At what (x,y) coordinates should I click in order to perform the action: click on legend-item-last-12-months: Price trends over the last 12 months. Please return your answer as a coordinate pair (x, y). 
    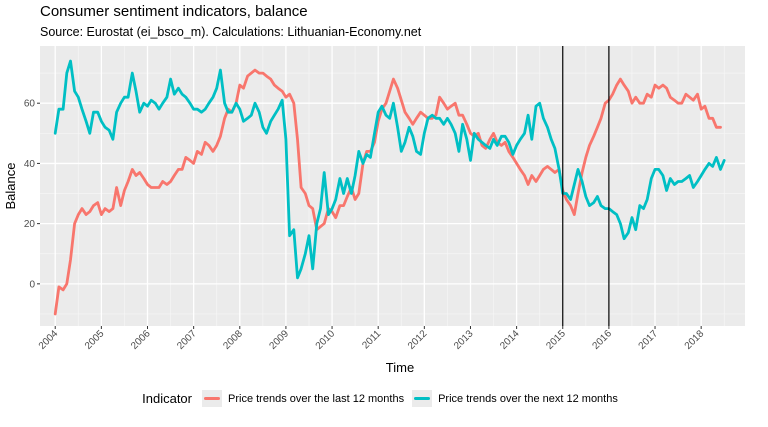
    Looking at the image, I should click on (303, 398).